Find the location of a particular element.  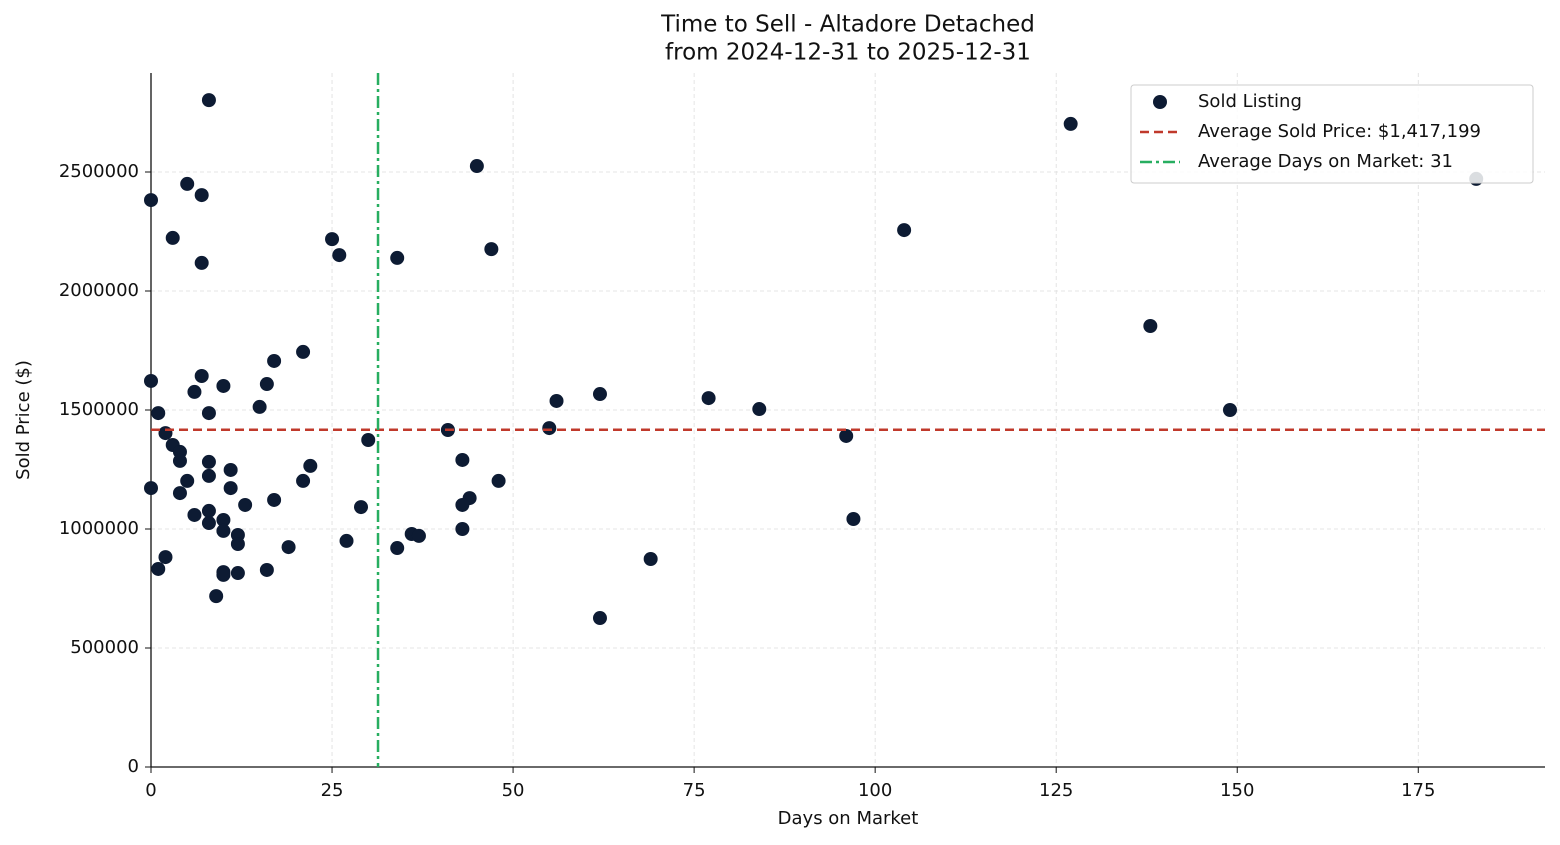

x-tick-label: 175 is located at coordinates (1418, 790).